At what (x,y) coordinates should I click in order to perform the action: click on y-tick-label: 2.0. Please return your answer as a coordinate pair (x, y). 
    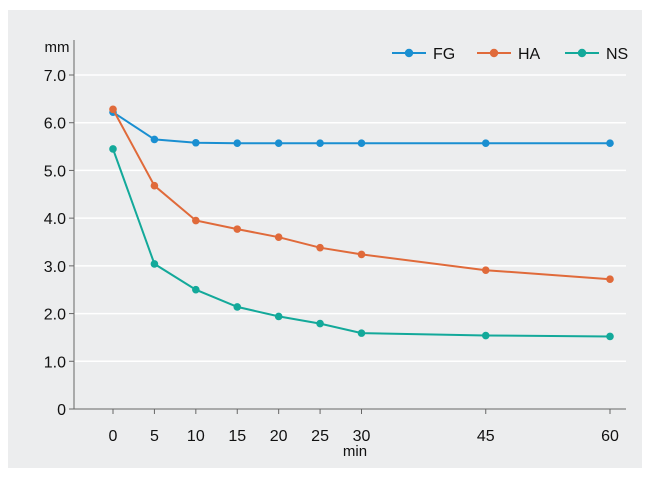
    Looking at the image, I should click on (55, 315).